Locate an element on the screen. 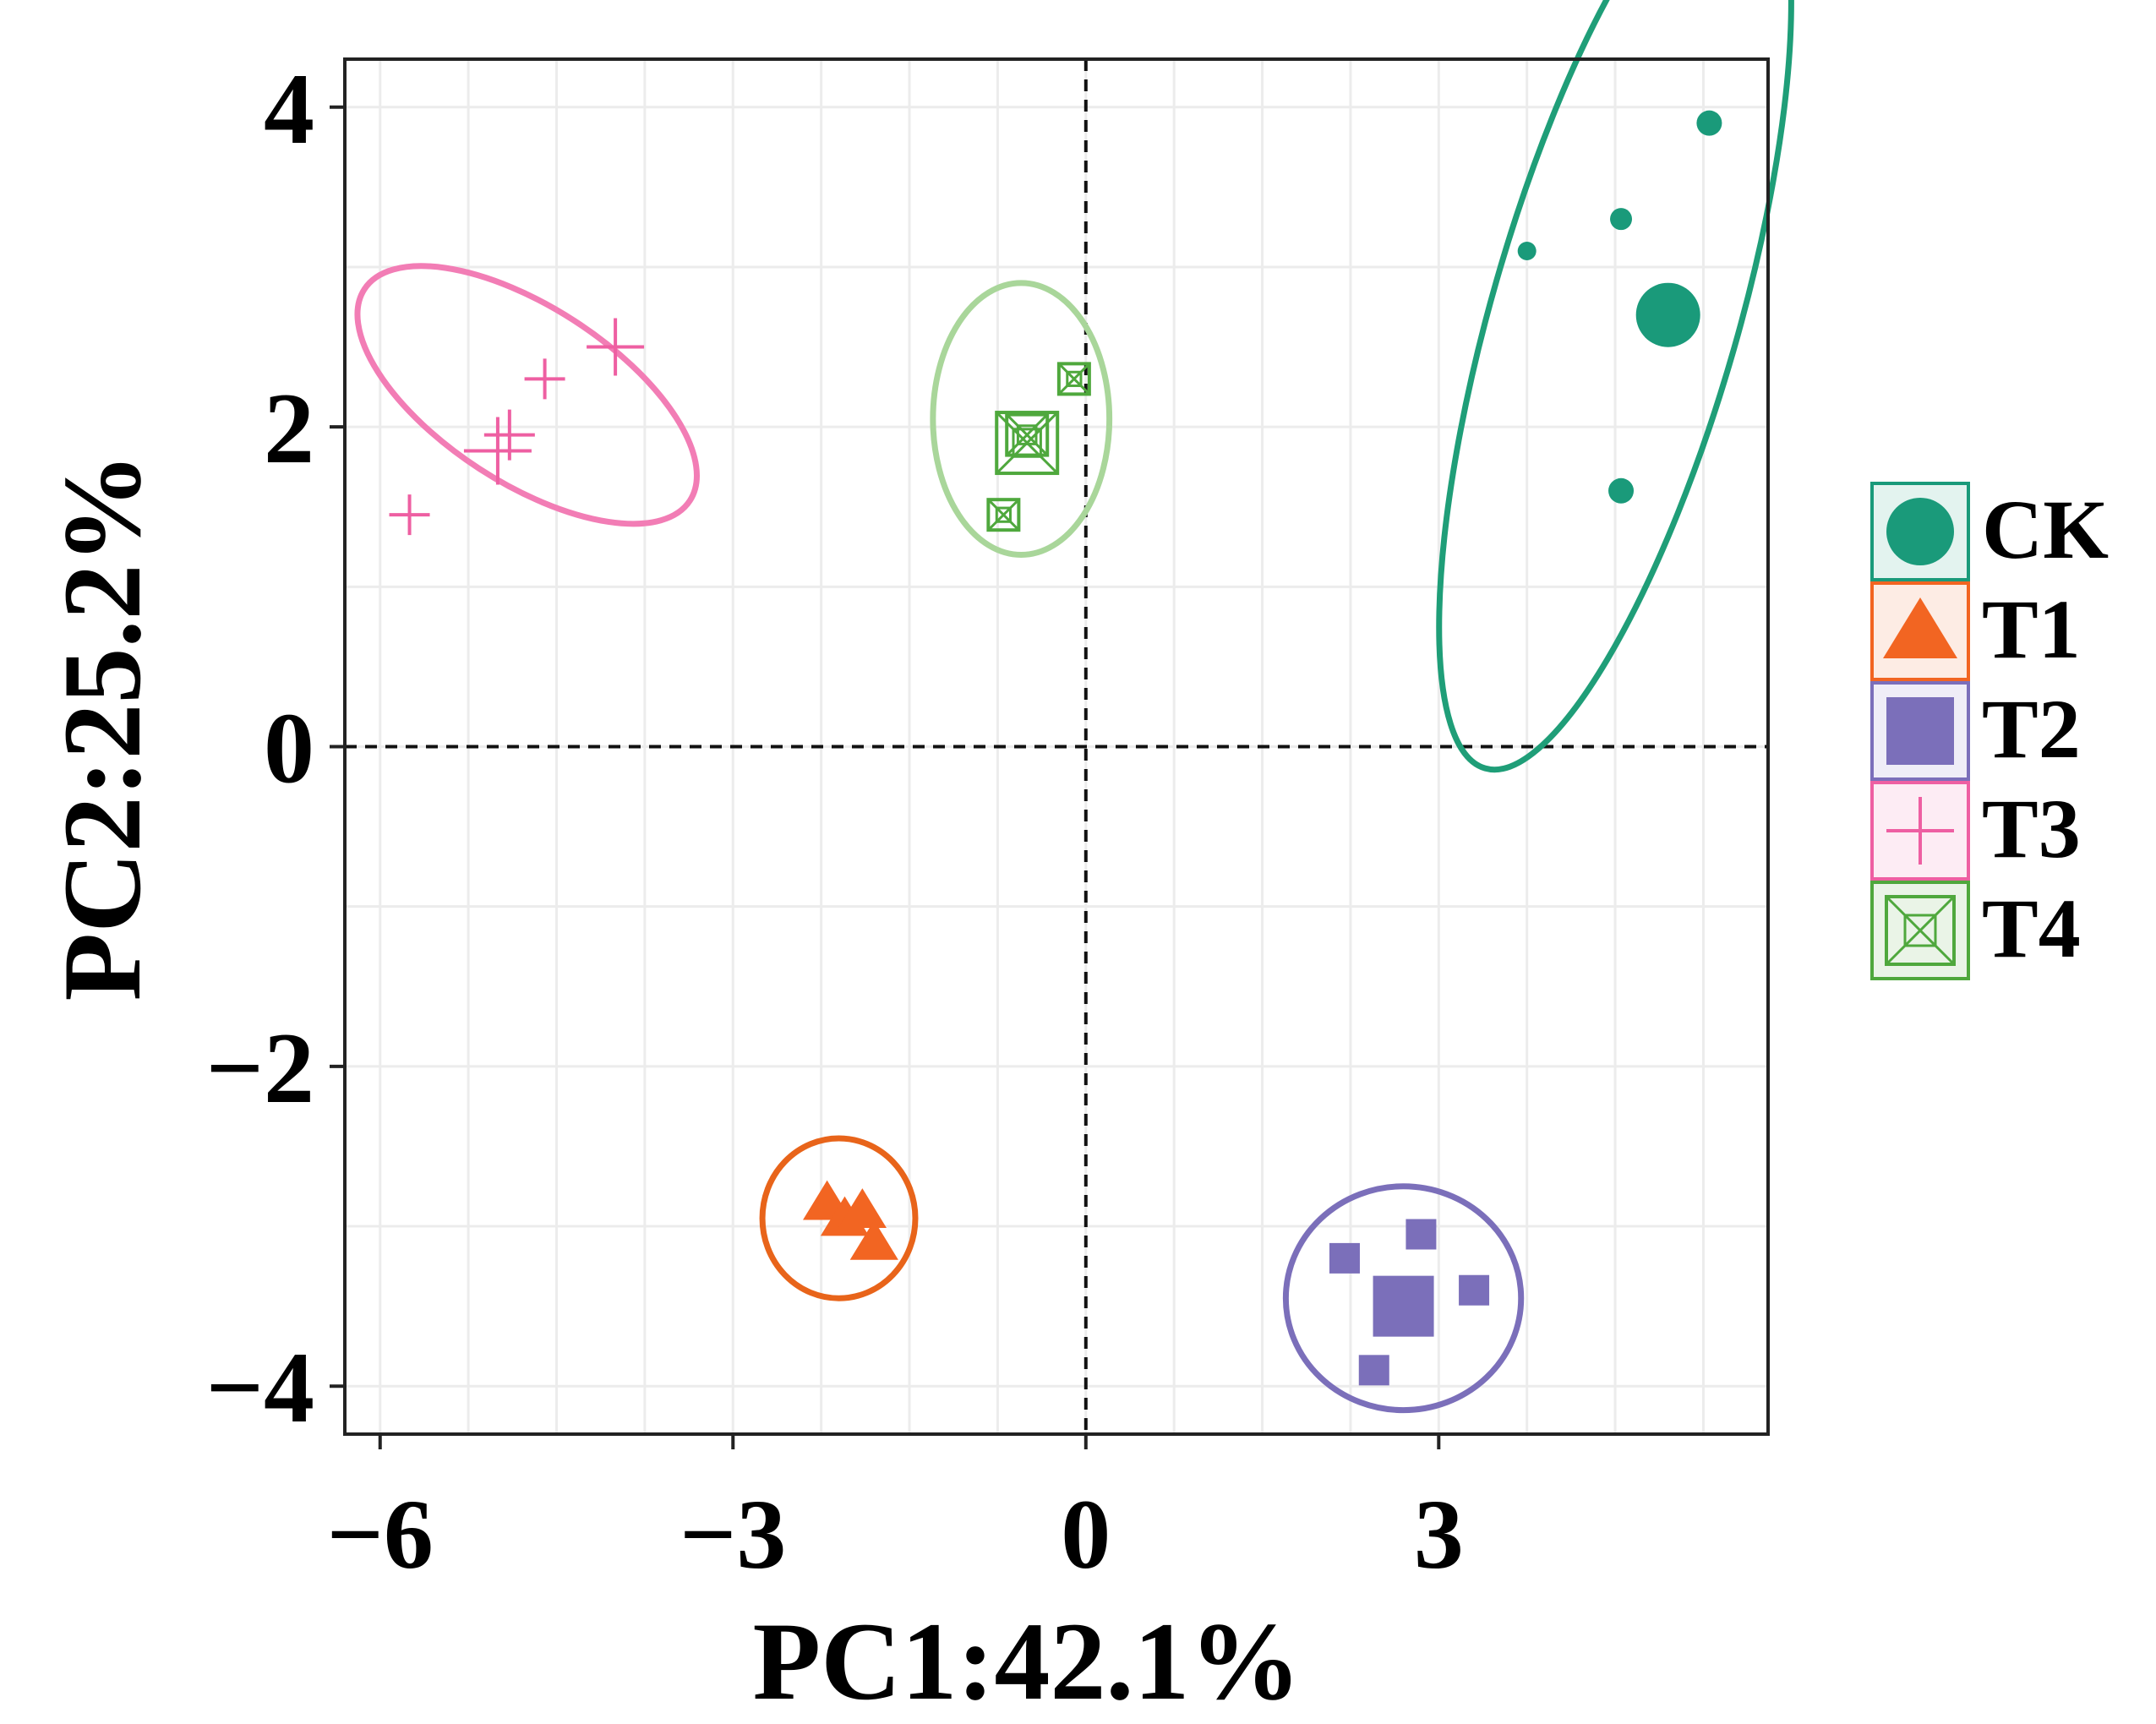 This screenshot has height=1724, width=2156. y-axis-title: PC2:25.2% is located at coordinates (102, 727).